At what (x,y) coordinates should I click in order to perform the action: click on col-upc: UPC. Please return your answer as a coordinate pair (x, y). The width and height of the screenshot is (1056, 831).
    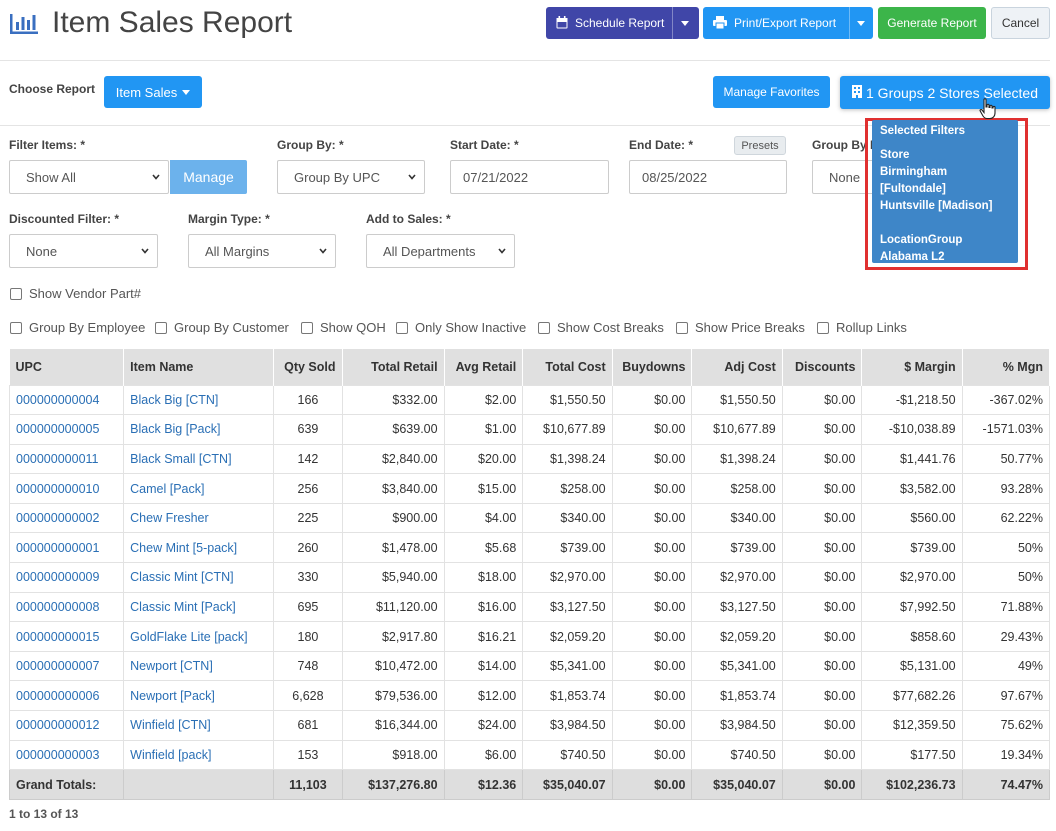
    Looking at the image, I should click on (67, 367).